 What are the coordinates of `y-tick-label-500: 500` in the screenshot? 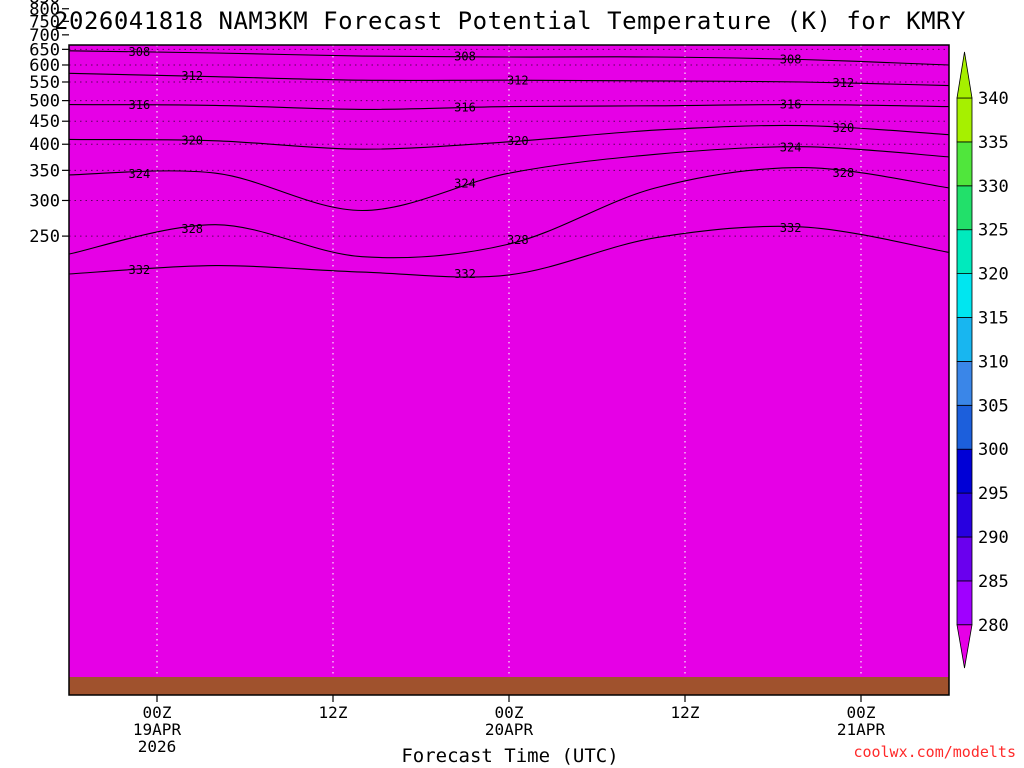 It's located at (44, 102).